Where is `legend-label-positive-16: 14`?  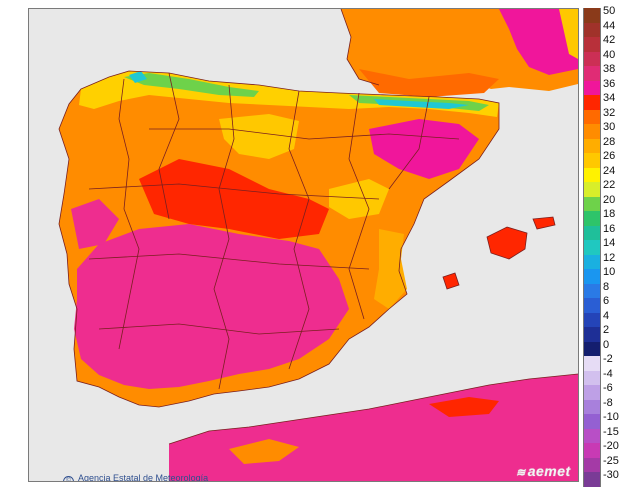
legend-label-positive-16: 14 is located at coordinates (609, 243).